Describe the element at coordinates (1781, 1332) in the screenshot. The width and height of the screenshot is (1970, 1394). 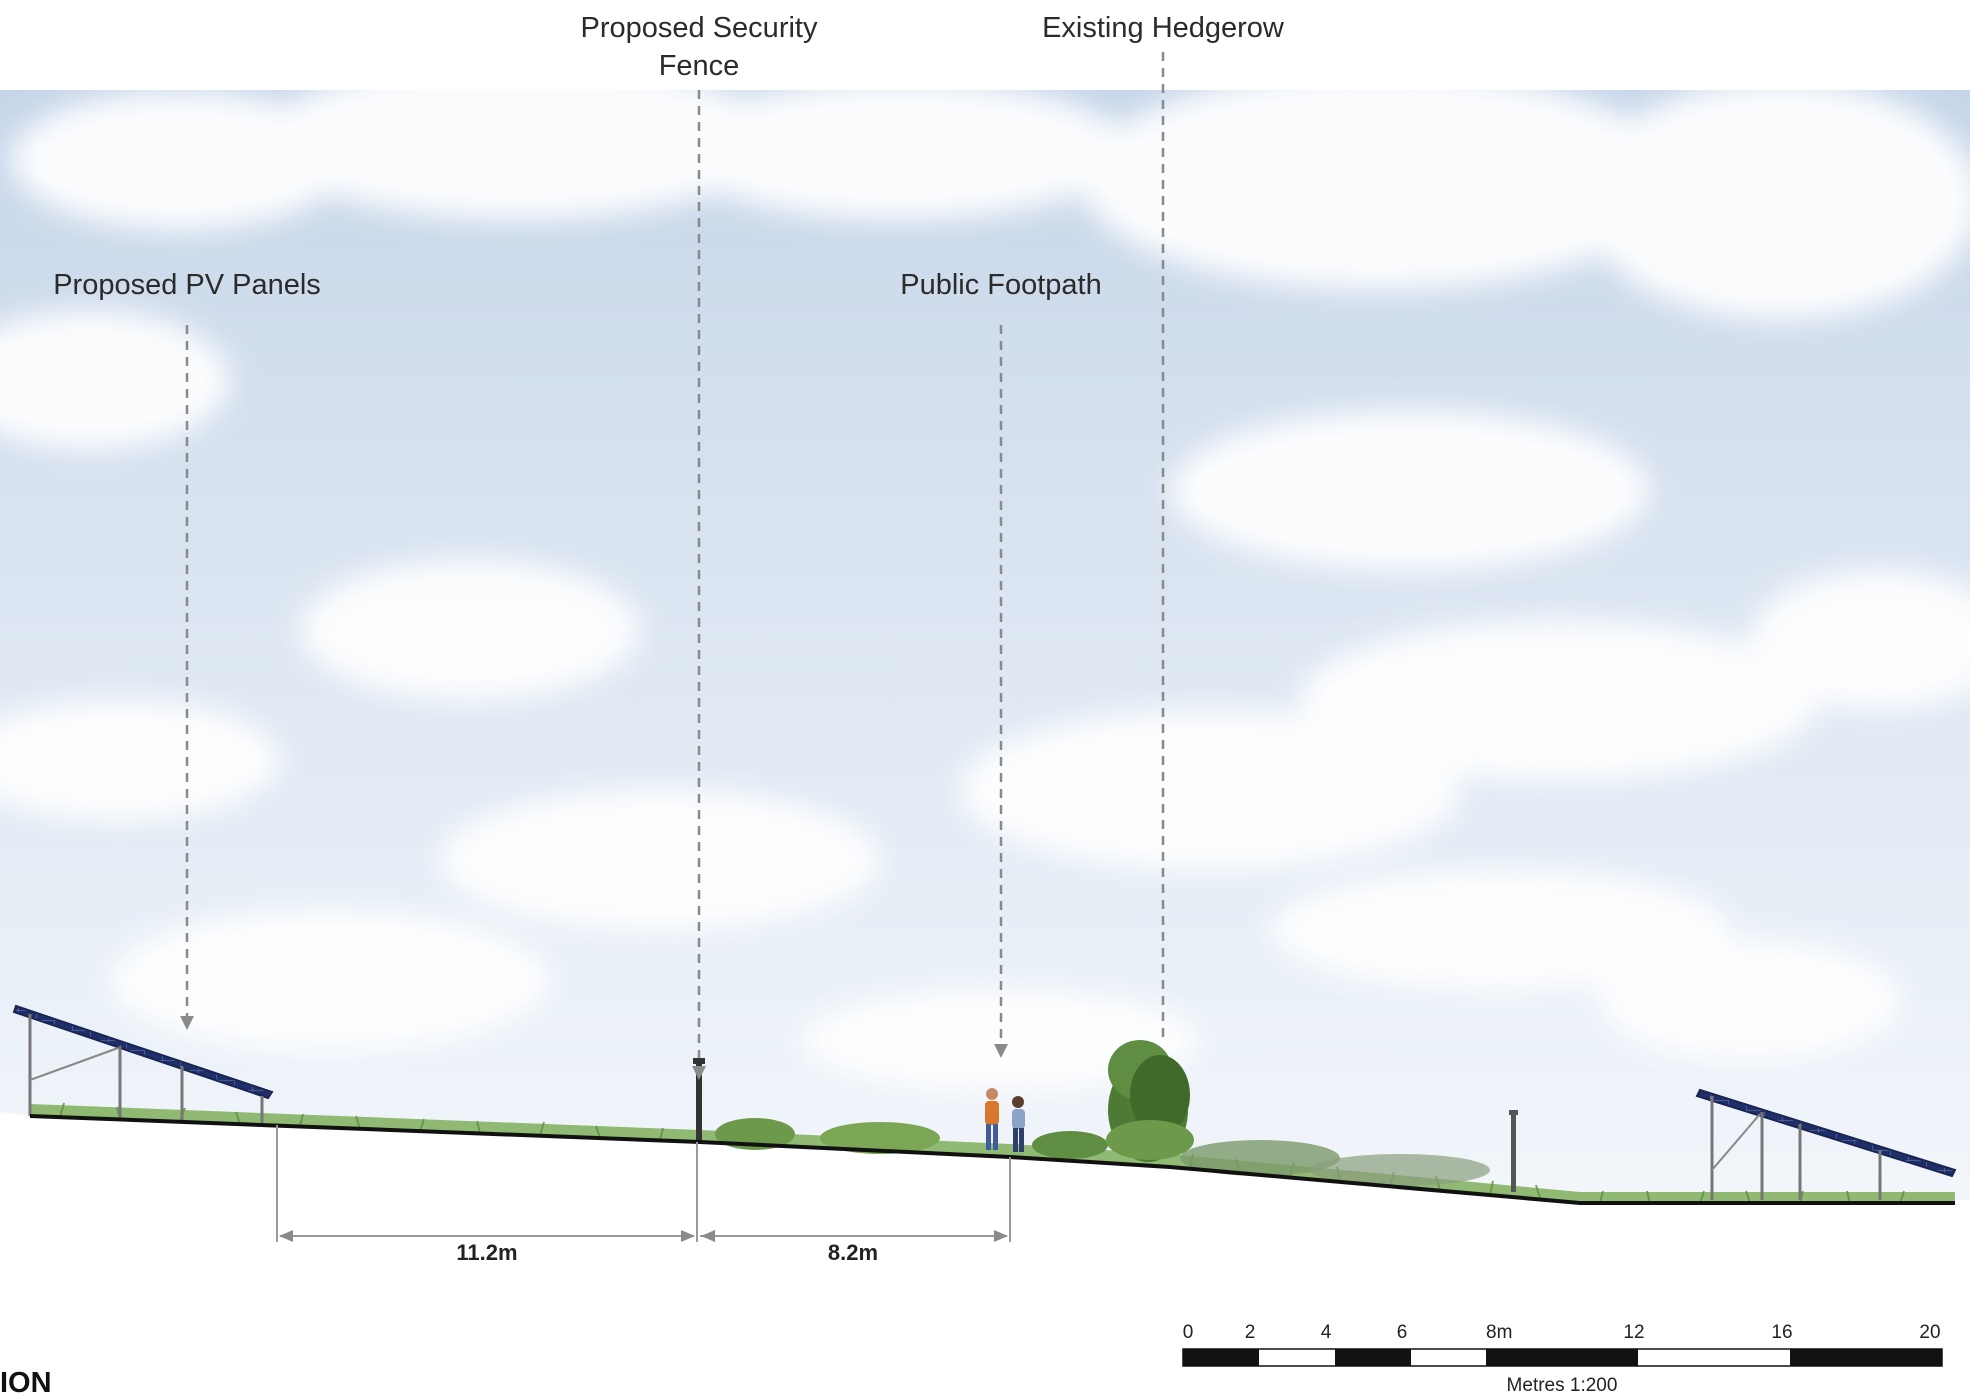
I see `scale-tick-label: 16` at that location.